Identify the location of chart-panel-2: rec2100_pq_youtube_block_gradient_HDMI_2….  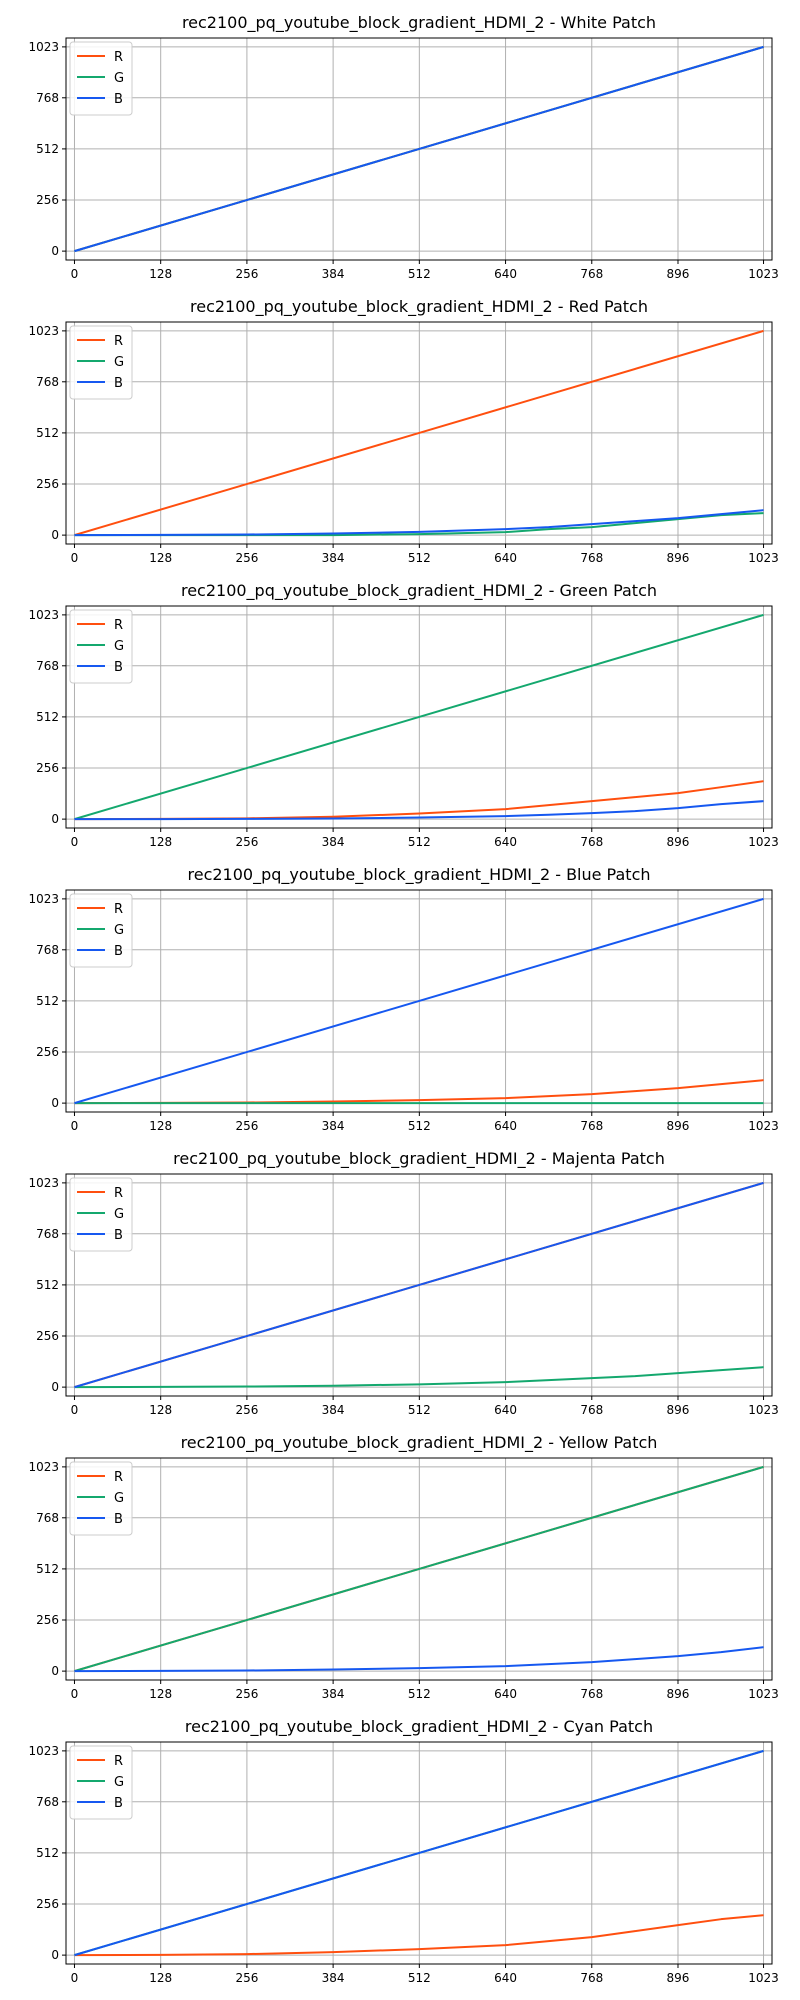
(403, 431).